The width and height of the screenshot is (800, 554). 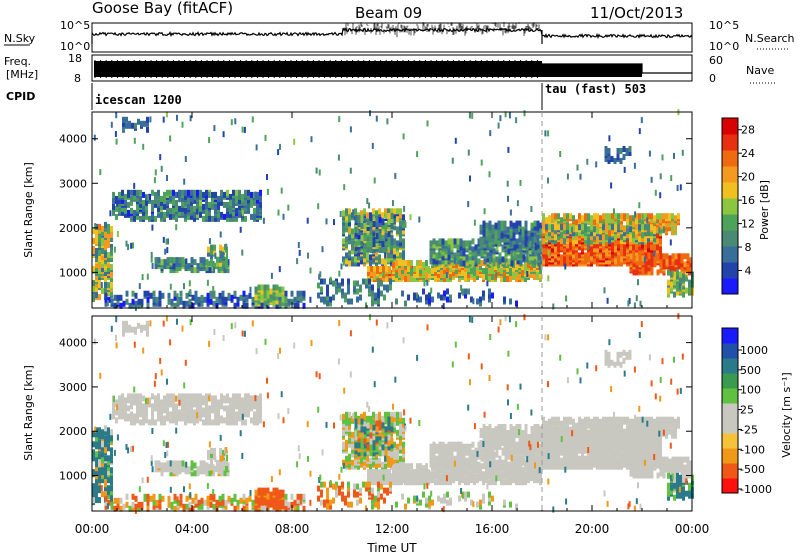 What do you see at coordinates (73, 183) in the screenshot?
I see `y-tick-label: 3000` at bounding box center [73, 183].